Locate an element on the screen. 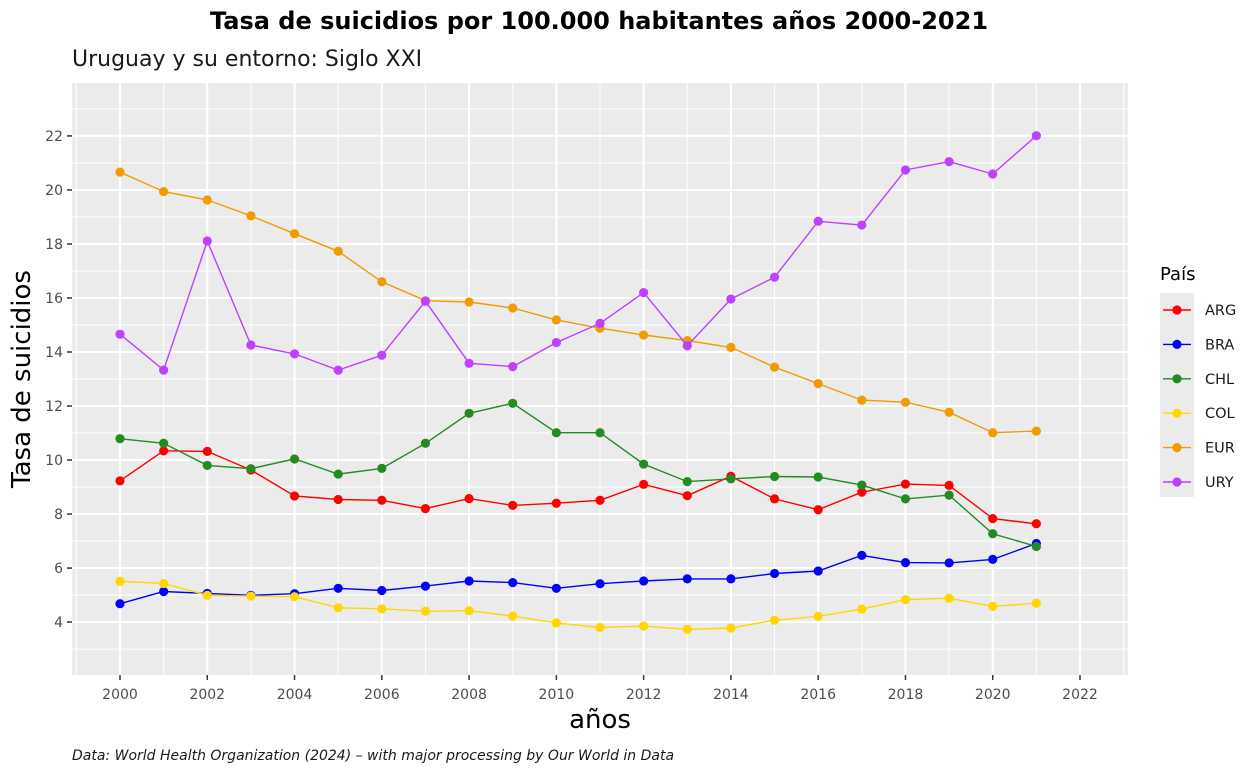 The image size is (1260, 775). legend-key-point is located at coordinates (1177, 413).